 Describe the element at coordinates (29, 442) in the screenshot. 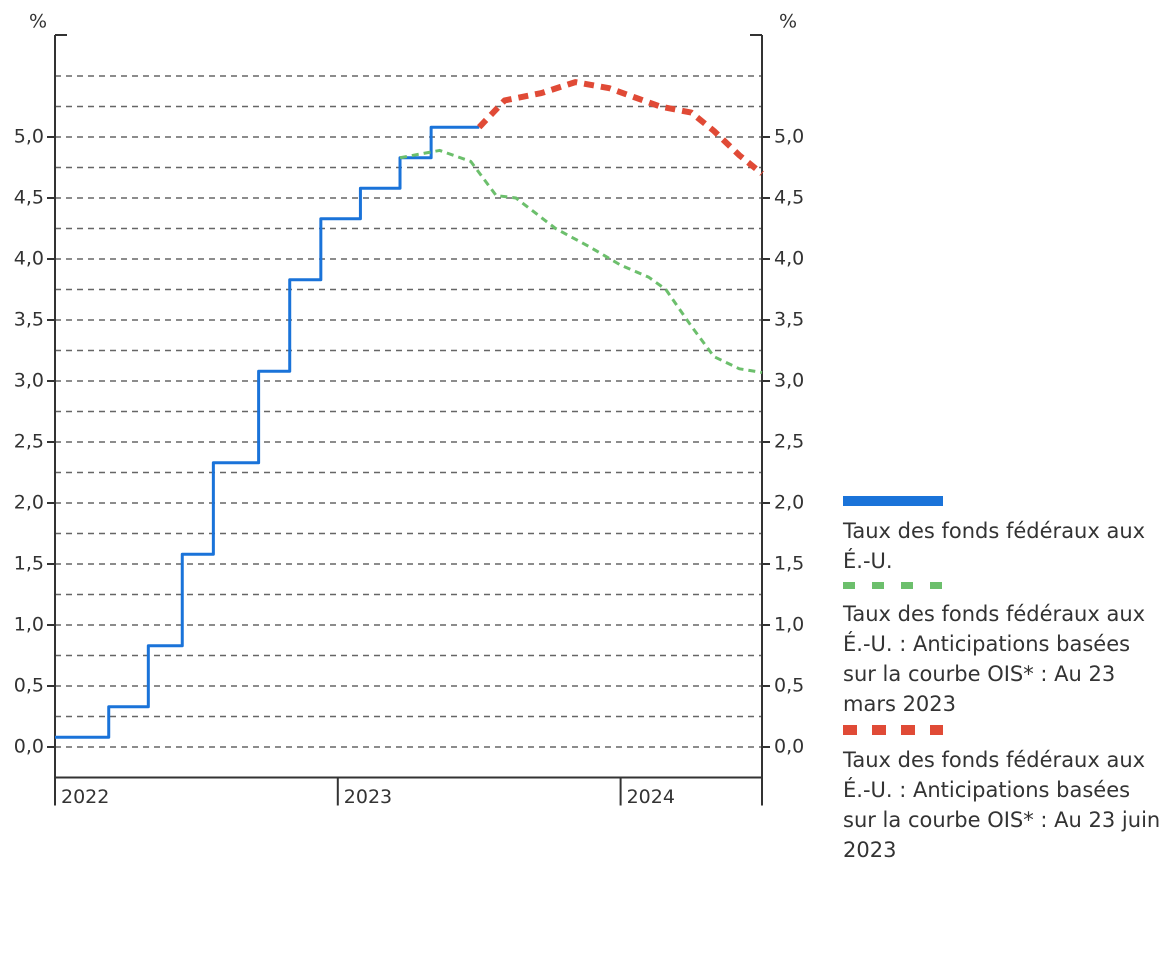

I see `y-tick-label: 2,5` at that location.